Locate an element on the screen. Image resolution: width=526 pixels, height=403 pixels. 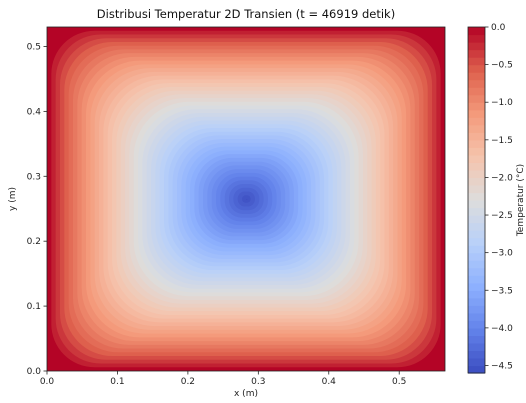
x-axis-label: x (m) is located at coordinates (246, 394).